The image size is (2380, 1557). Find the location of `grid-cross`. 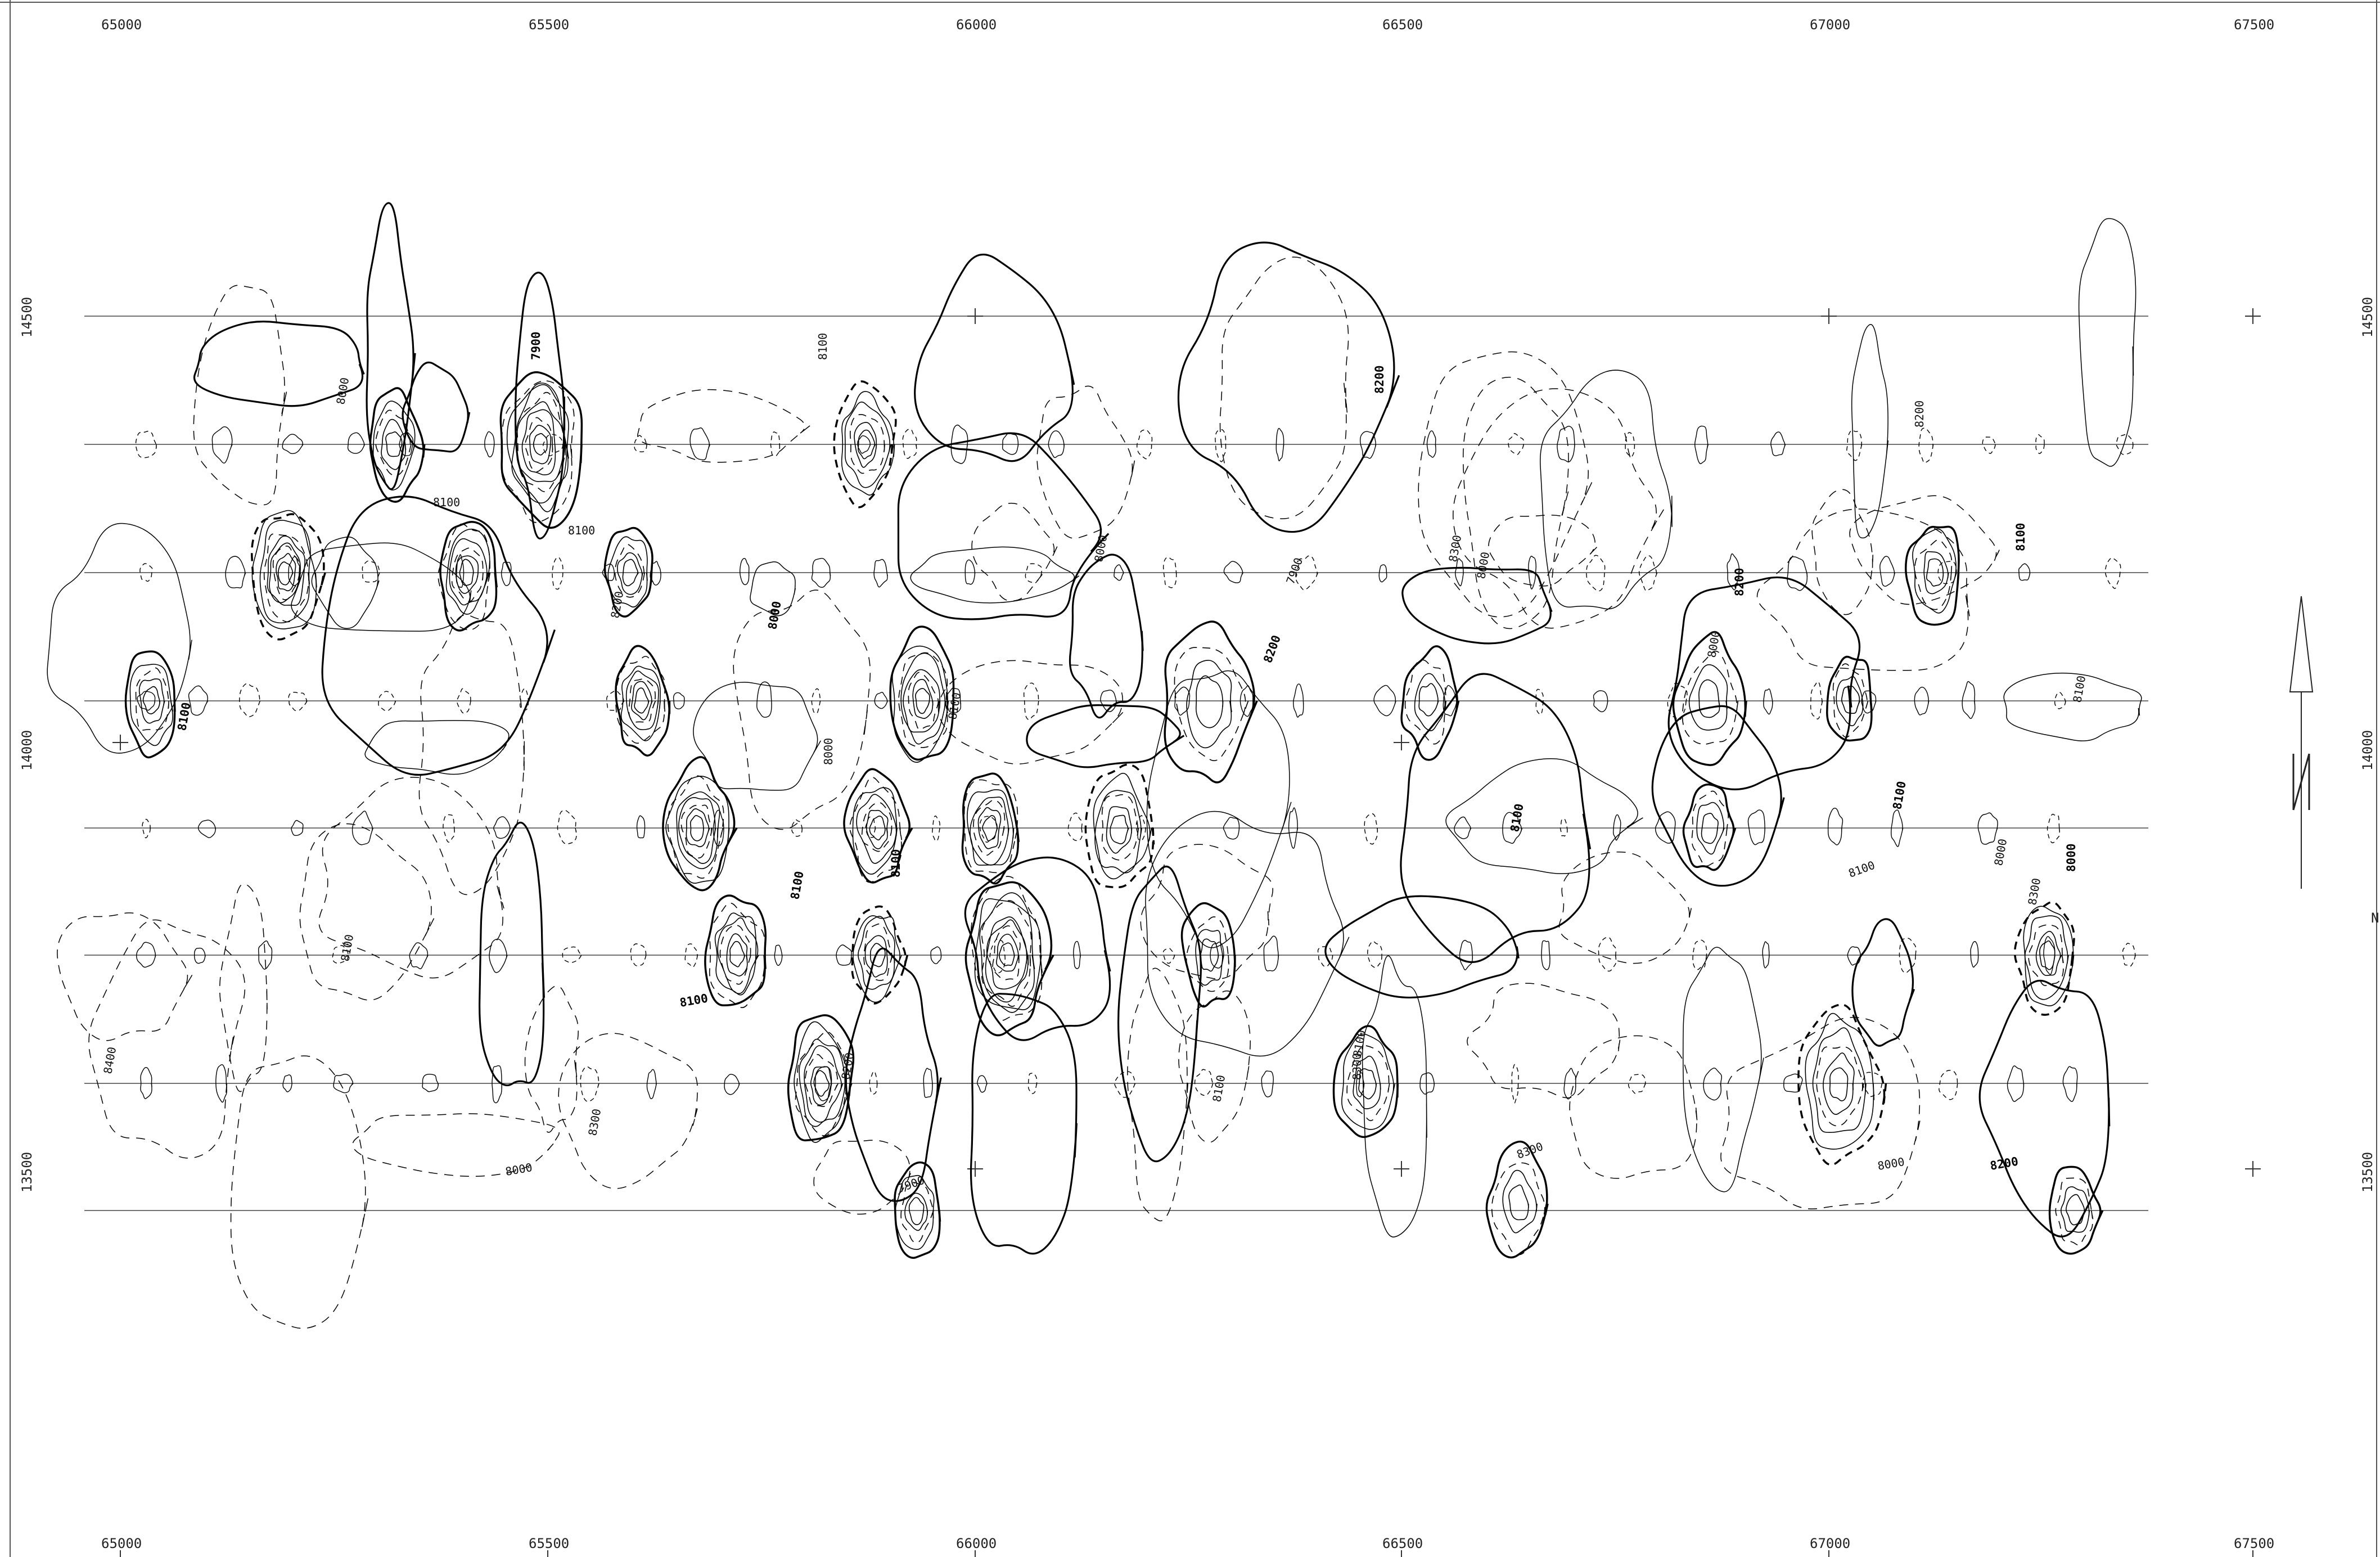

grid-cross is located at coordinates (2253, 316).